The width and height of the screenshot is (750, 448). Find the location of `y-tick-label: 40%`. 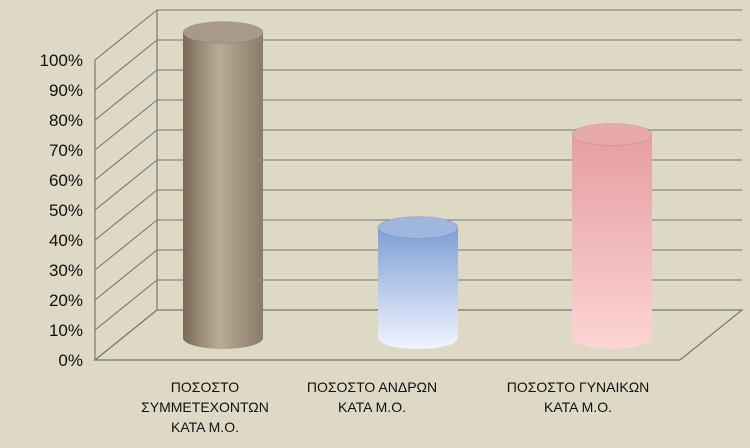

y-tick-label: 40% is located at coordinates (66, 240).